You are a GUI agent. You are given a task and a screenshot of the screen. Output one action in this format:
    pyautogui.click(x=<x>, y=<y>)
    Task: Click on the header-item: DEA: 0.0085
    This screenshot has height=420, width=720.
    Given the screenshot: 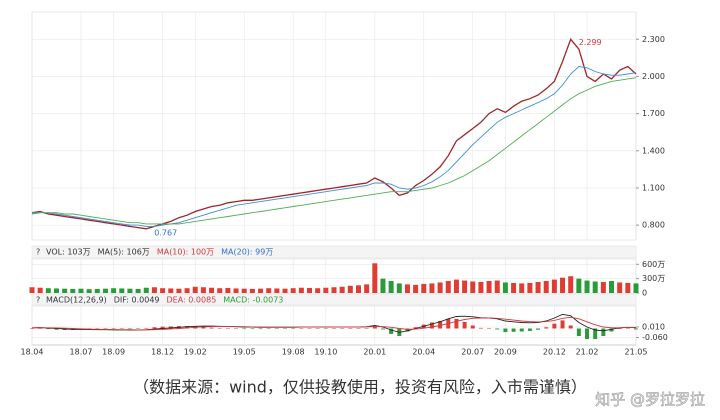 What is the action you would take?
    pyautogui.click(x=192, y=300)
    